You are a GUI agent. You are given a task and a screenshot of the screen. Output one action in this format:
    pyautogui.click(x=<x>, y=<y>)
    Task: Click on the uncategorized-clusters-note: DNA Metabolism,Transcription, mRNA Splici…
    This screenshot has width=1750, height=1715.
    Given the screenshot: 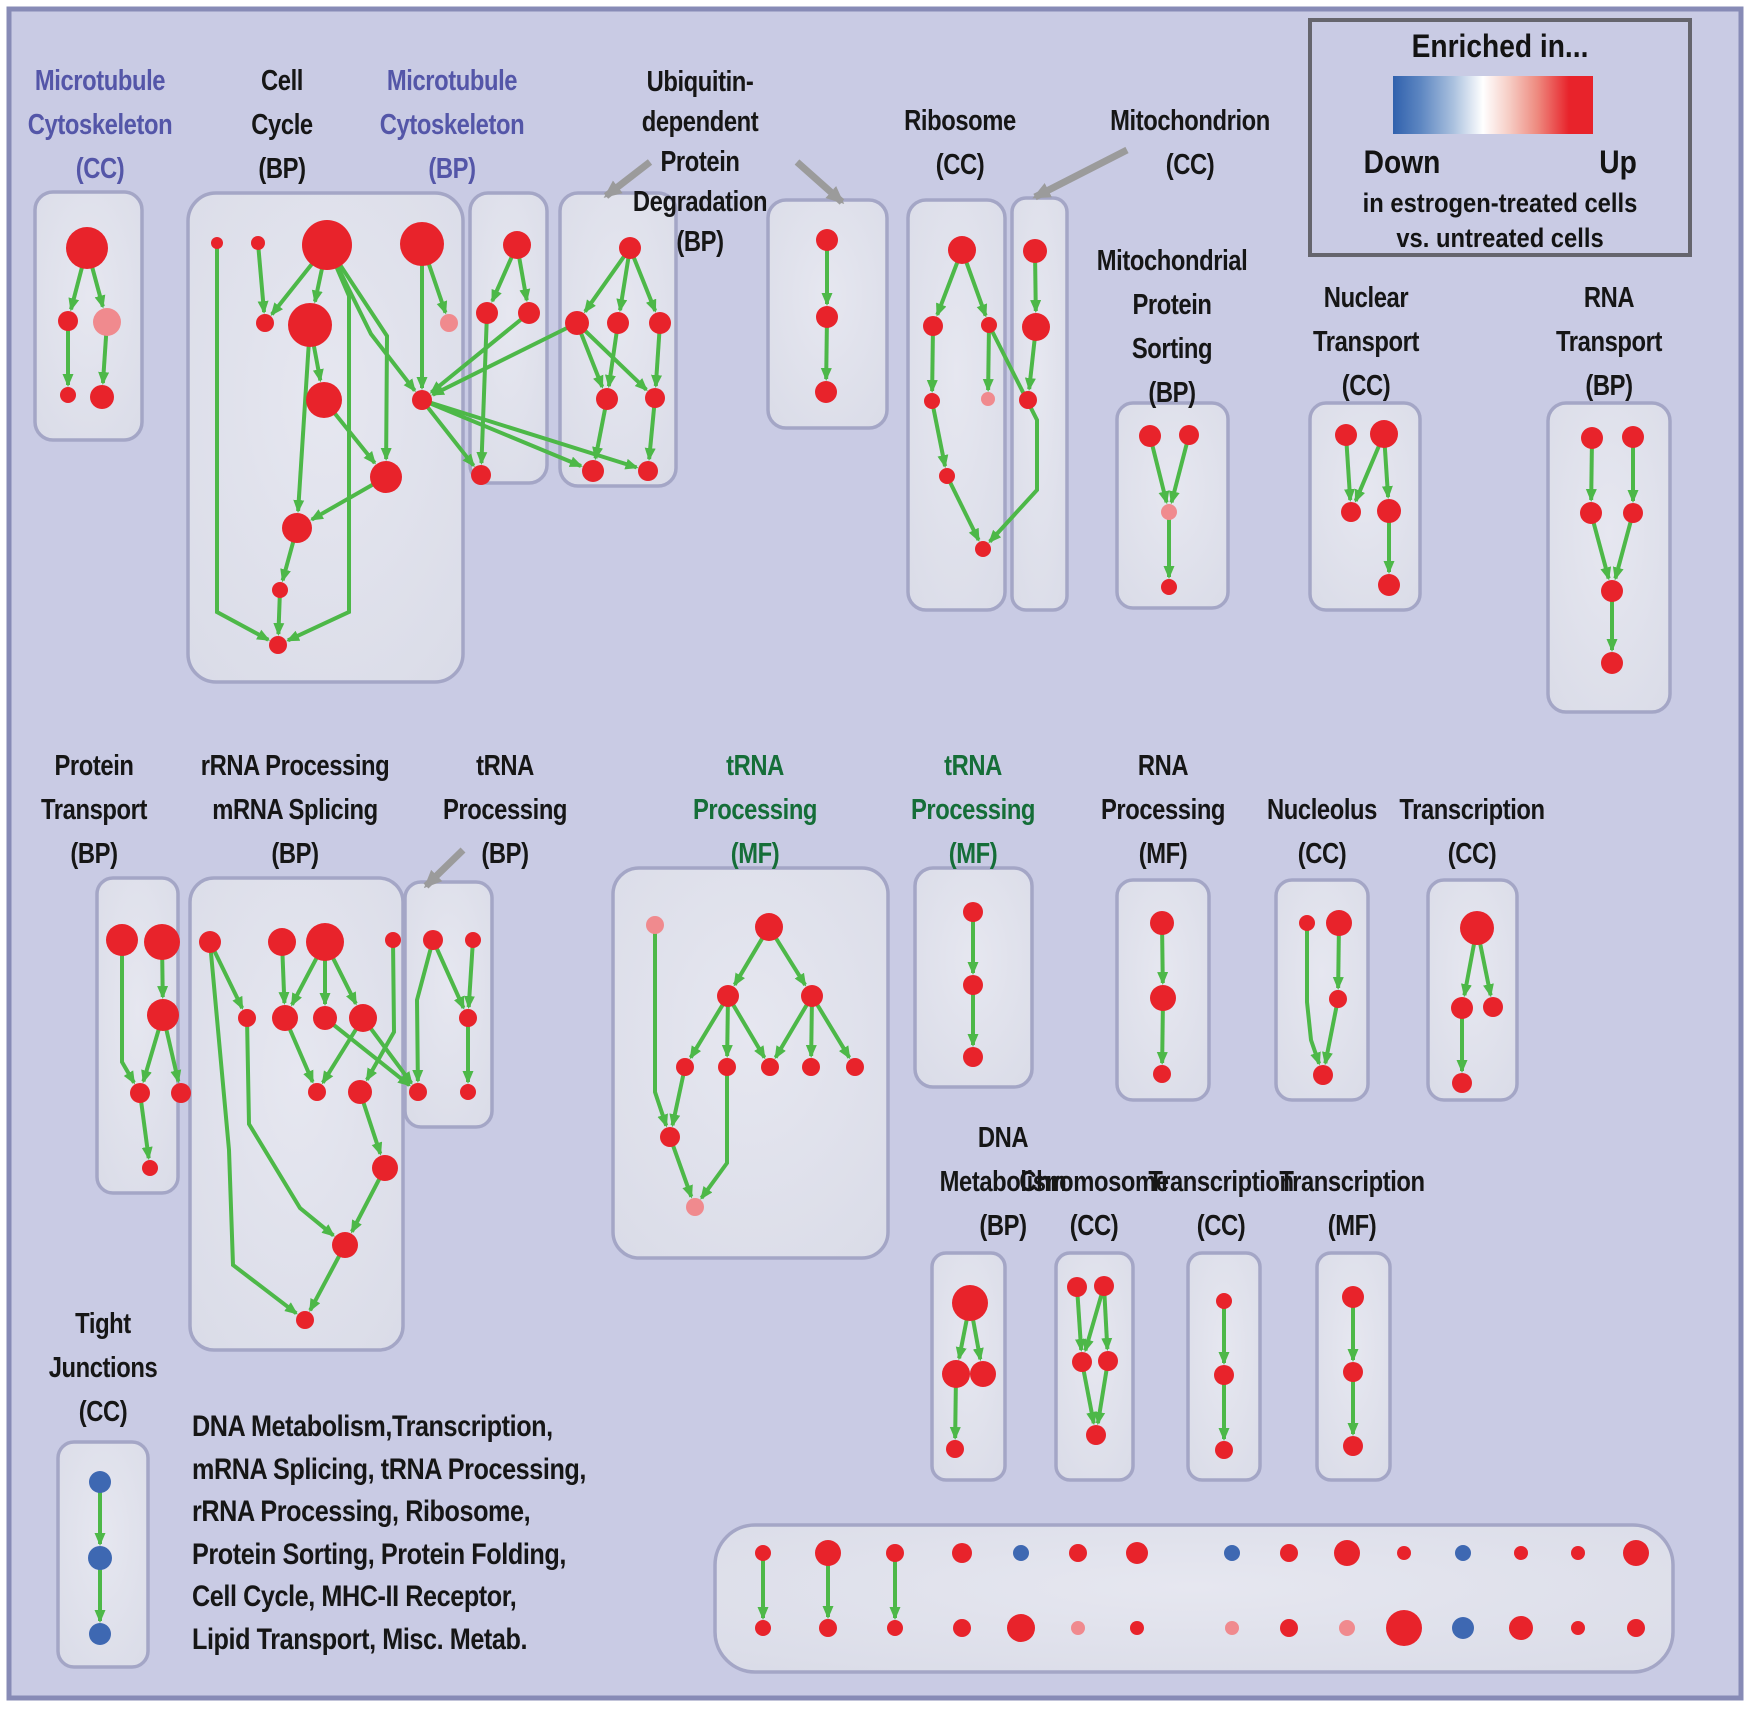 What is the action you would take?
    pyautogui.click(x=389, y=1533)
    